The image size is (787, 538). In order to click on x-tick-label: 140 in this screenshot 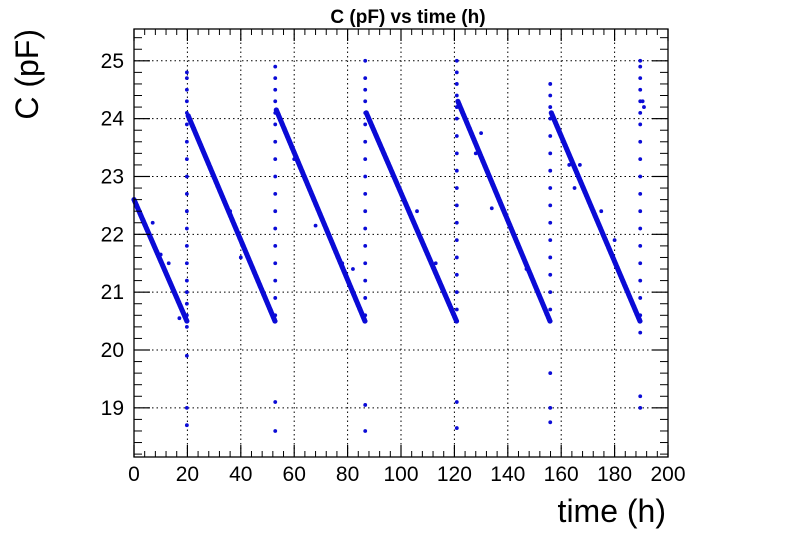, I will do `click(507, 474)`.